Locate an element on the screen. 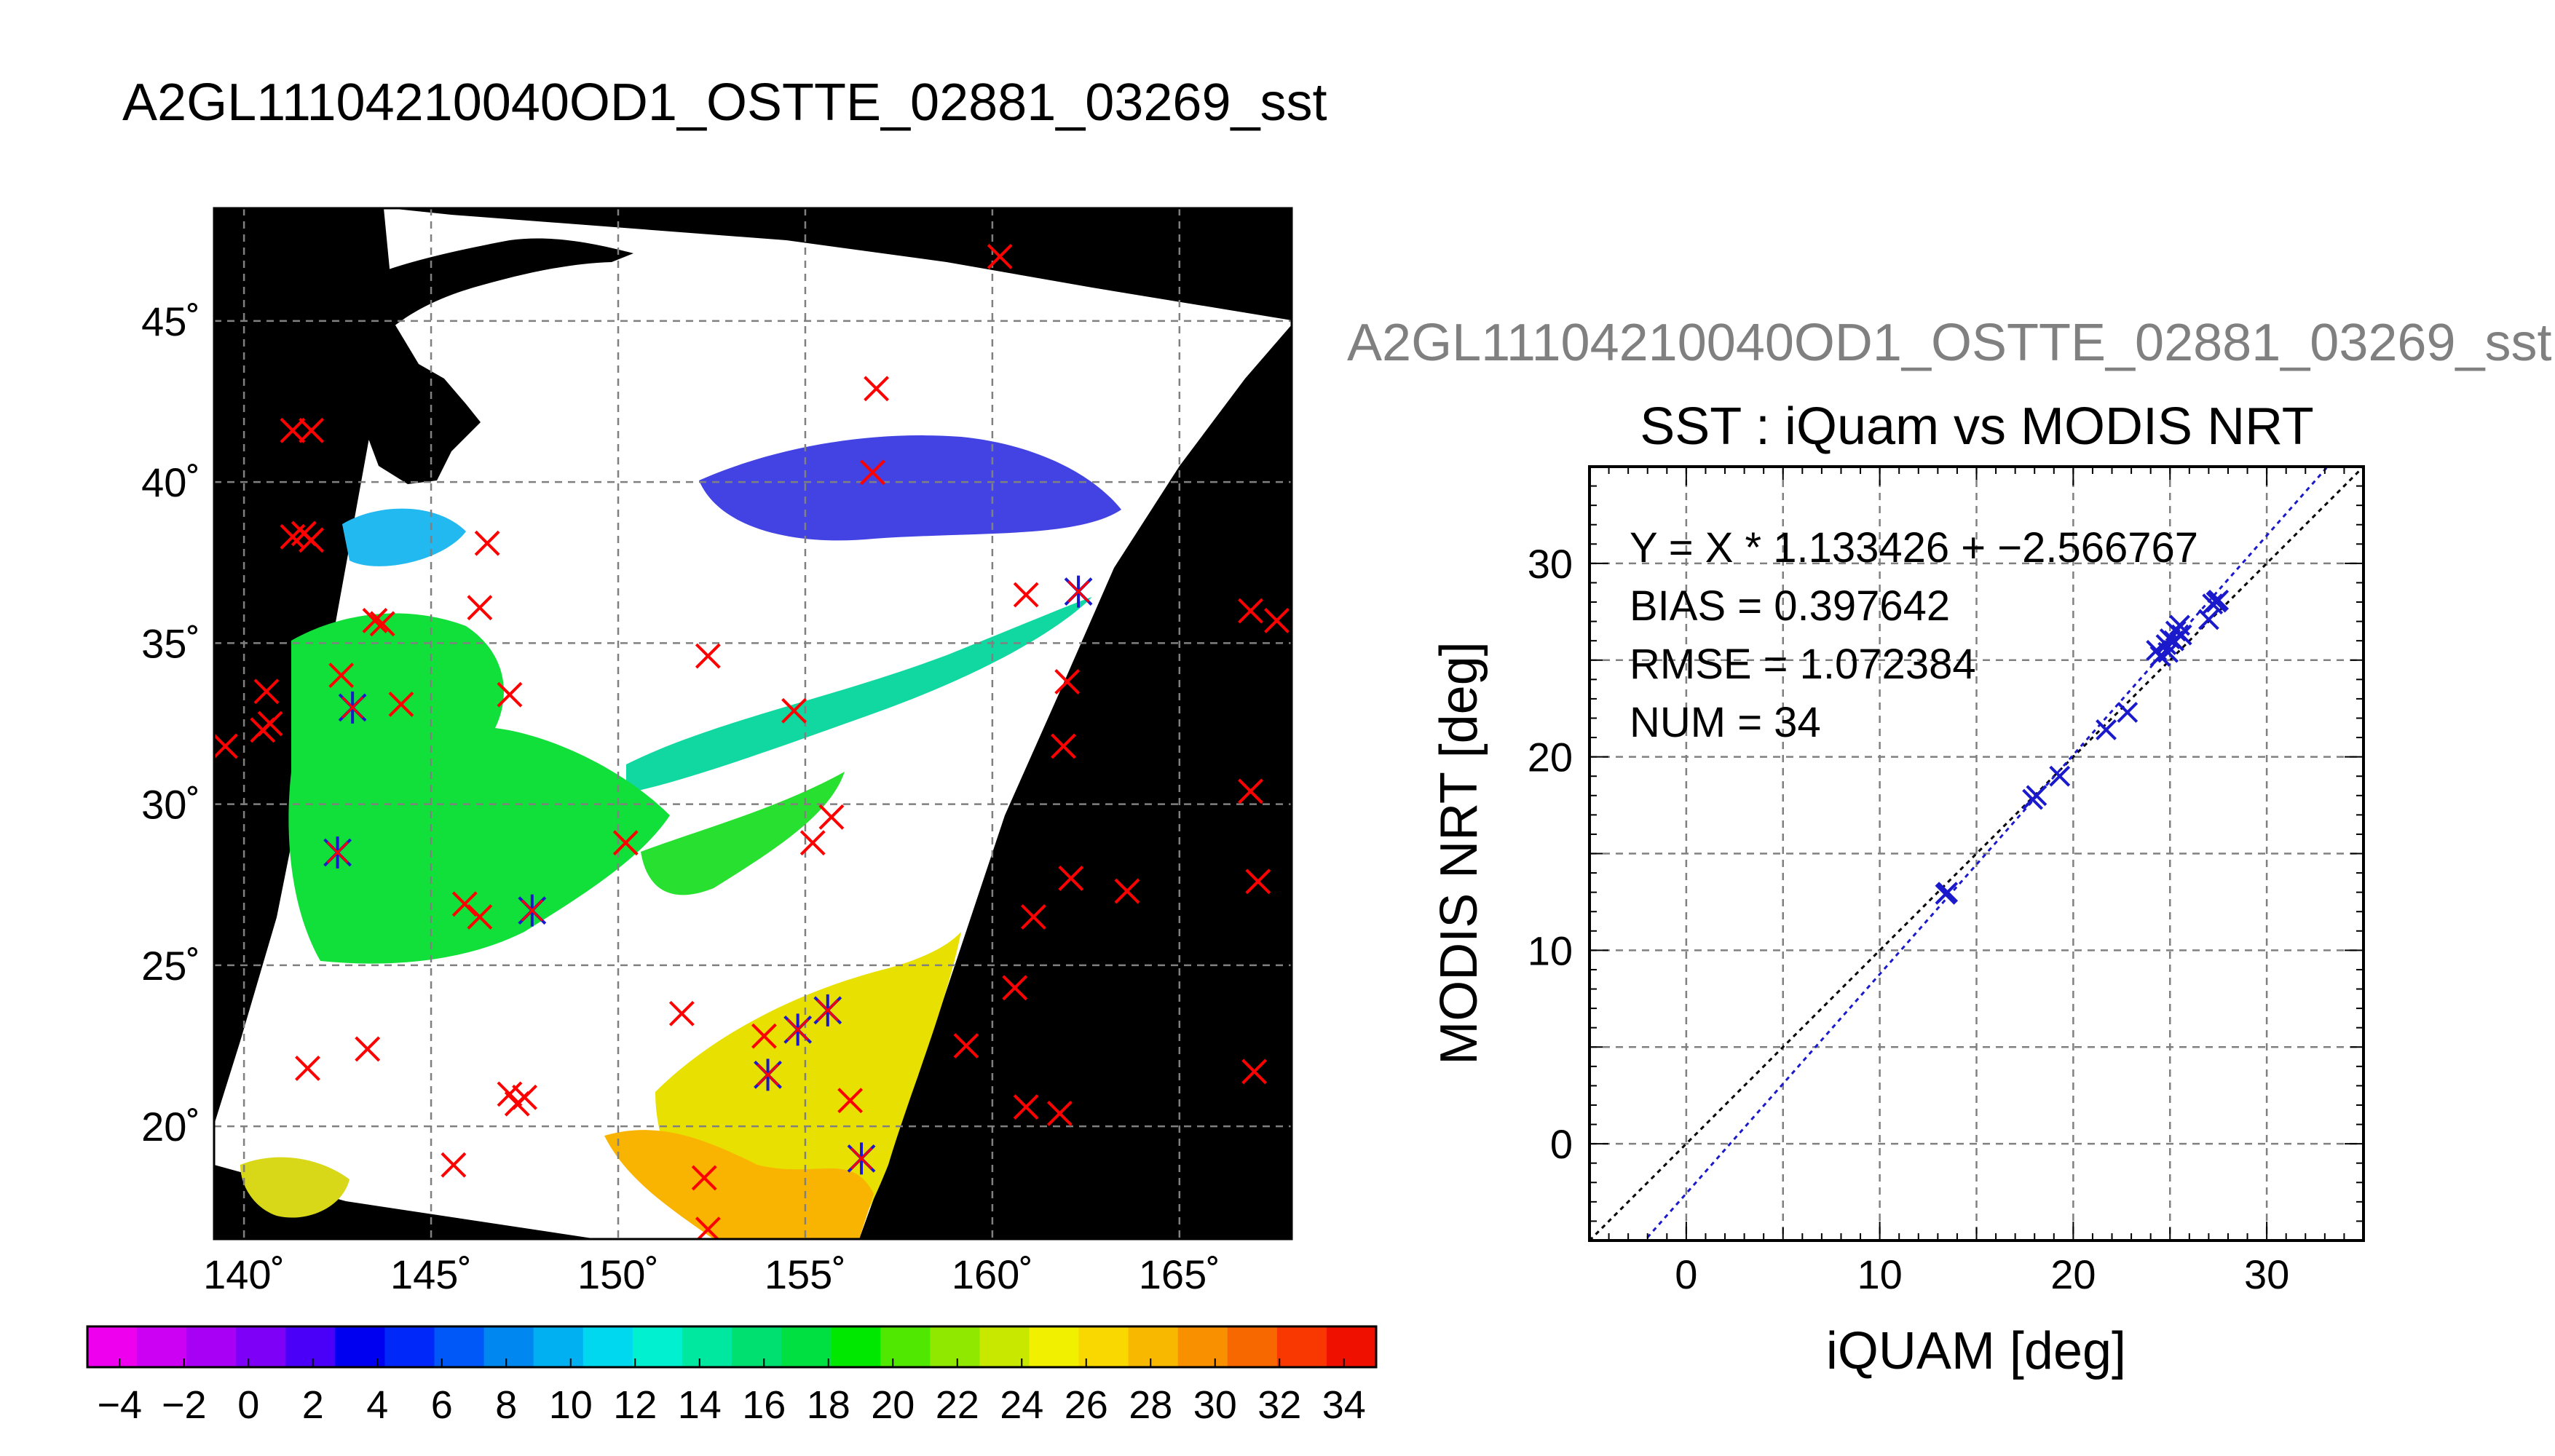  scatter-title: SST : iQuam vs MODIS NRT is located at coordinates (1977, 426).